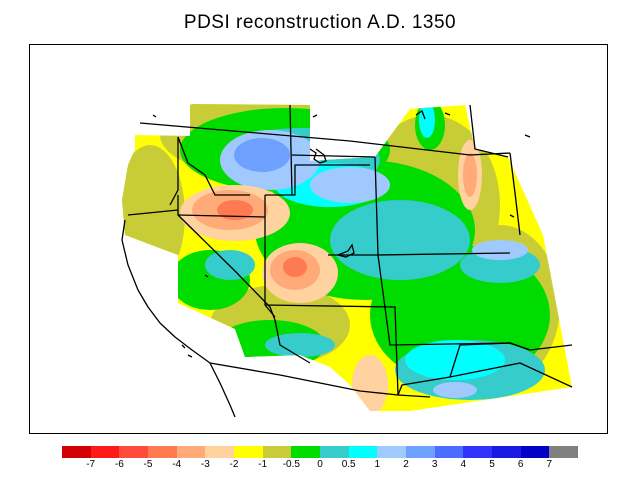 The width and height of the screenshot is (640, 480). Describe the element at coordinates (463, 464) in the screenshot. I see `colorbar-tick-label: 4` at that location.